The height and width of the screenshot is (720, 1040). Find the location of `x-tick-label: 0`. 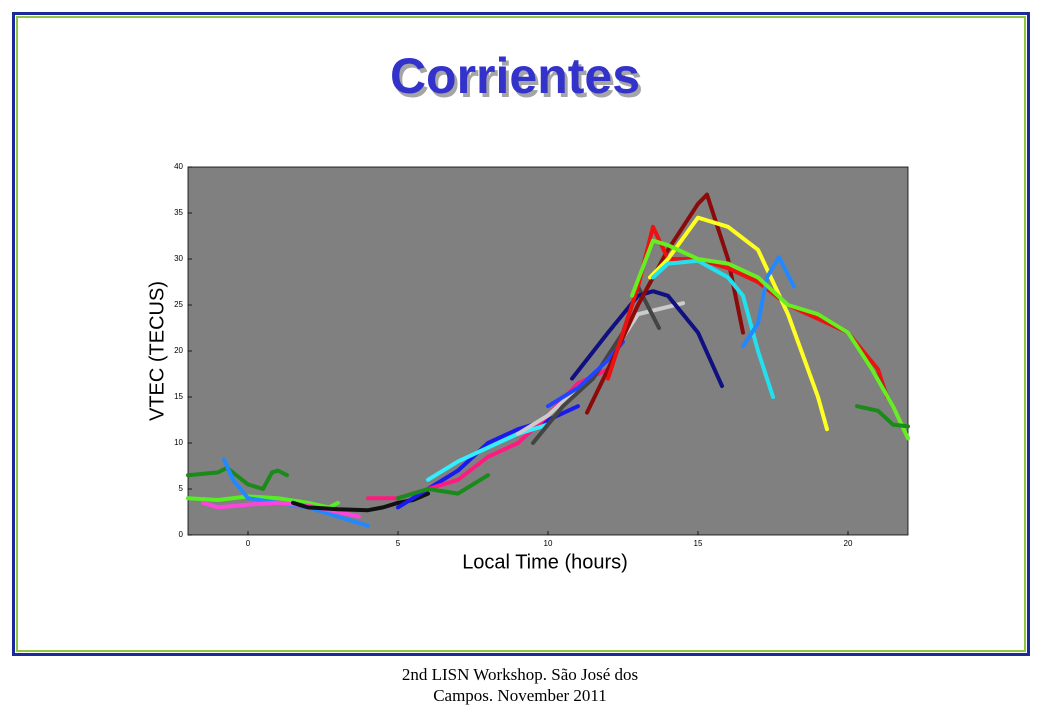

x-tick-label: 0 is located at coordinates (248, 543).